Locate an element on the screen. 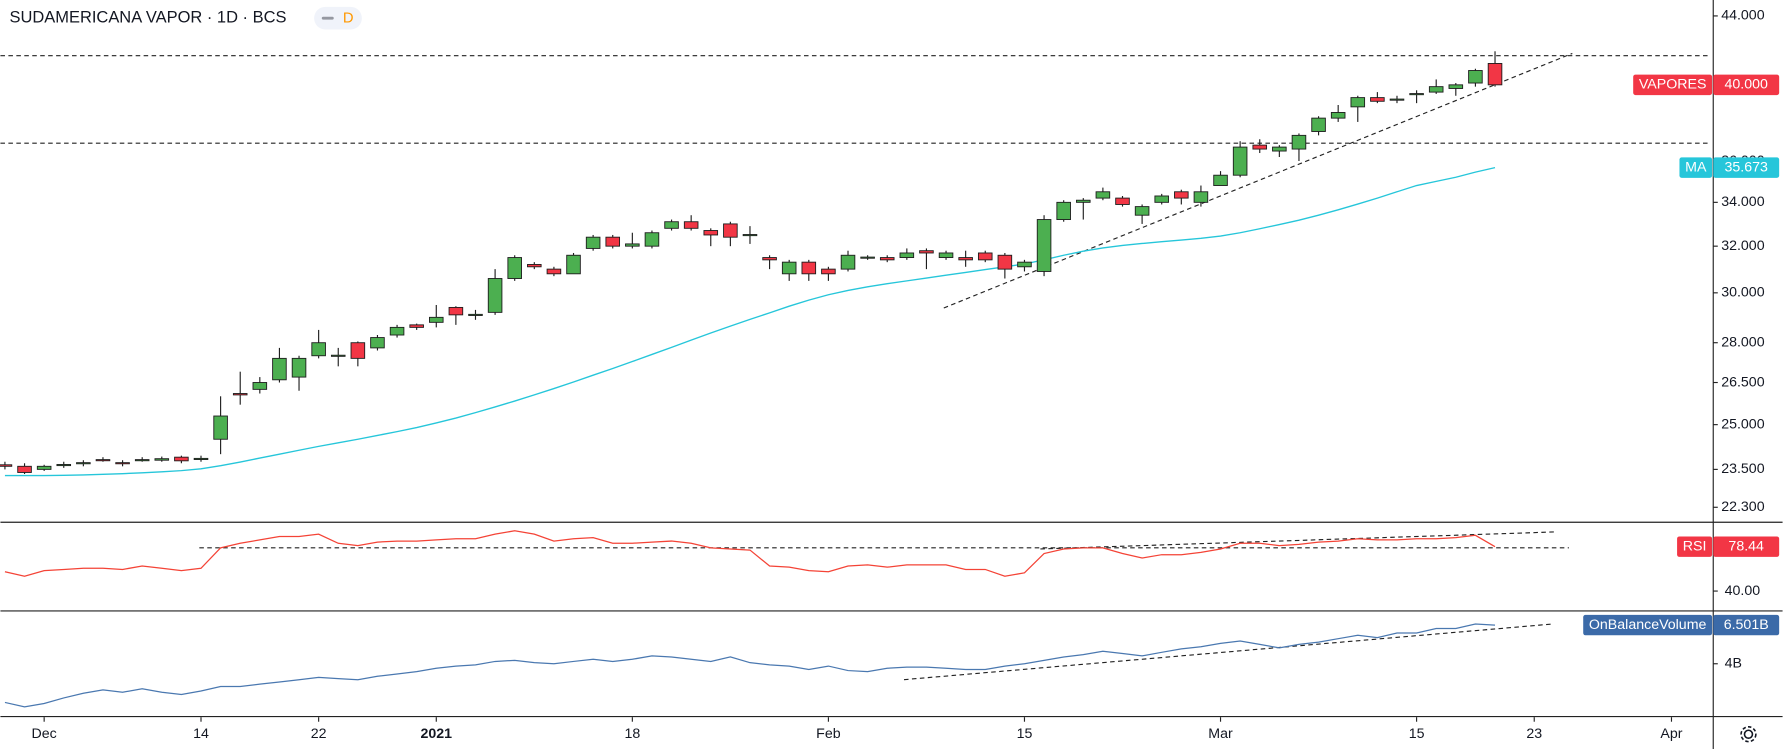 The width and height of the screenshot is (1783, 749). y-tick-label: 40.00 is located at coordinates (1743, 591).